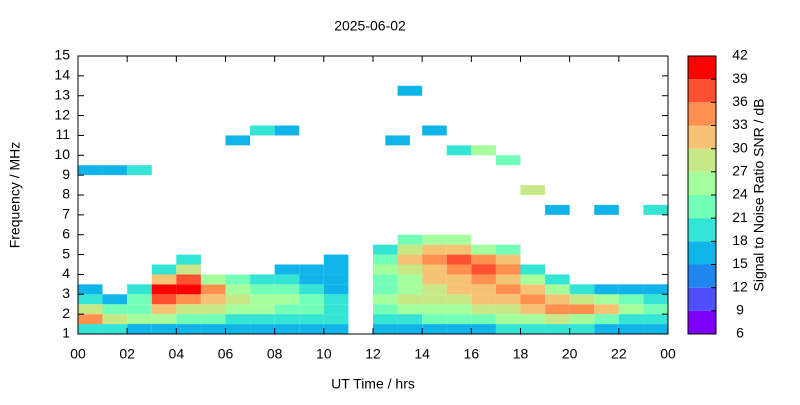 This screenshot has width=800, height=405. Describe the element at coordinates (740, 194) in the screenshot. I see `colorbar-tick-label: 24` at that location.